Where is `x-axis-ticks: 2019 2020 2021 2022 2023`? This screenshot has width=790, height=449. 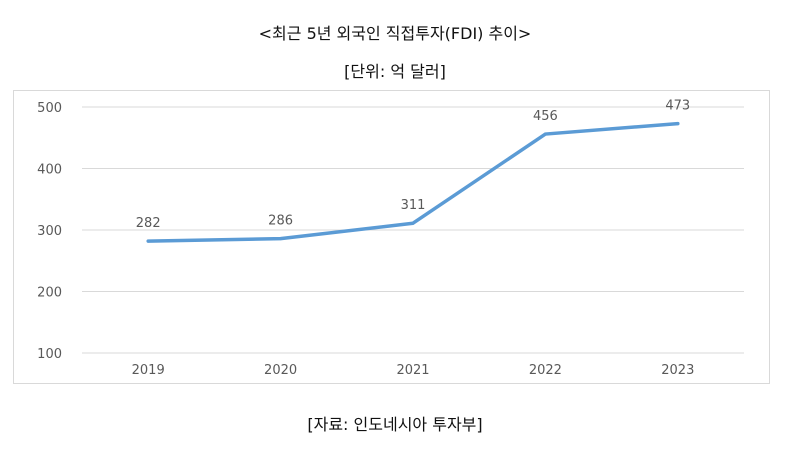 x-axis-ticks: 2019 2020 2021 2022 2023 is located at coordinates (413, 370).